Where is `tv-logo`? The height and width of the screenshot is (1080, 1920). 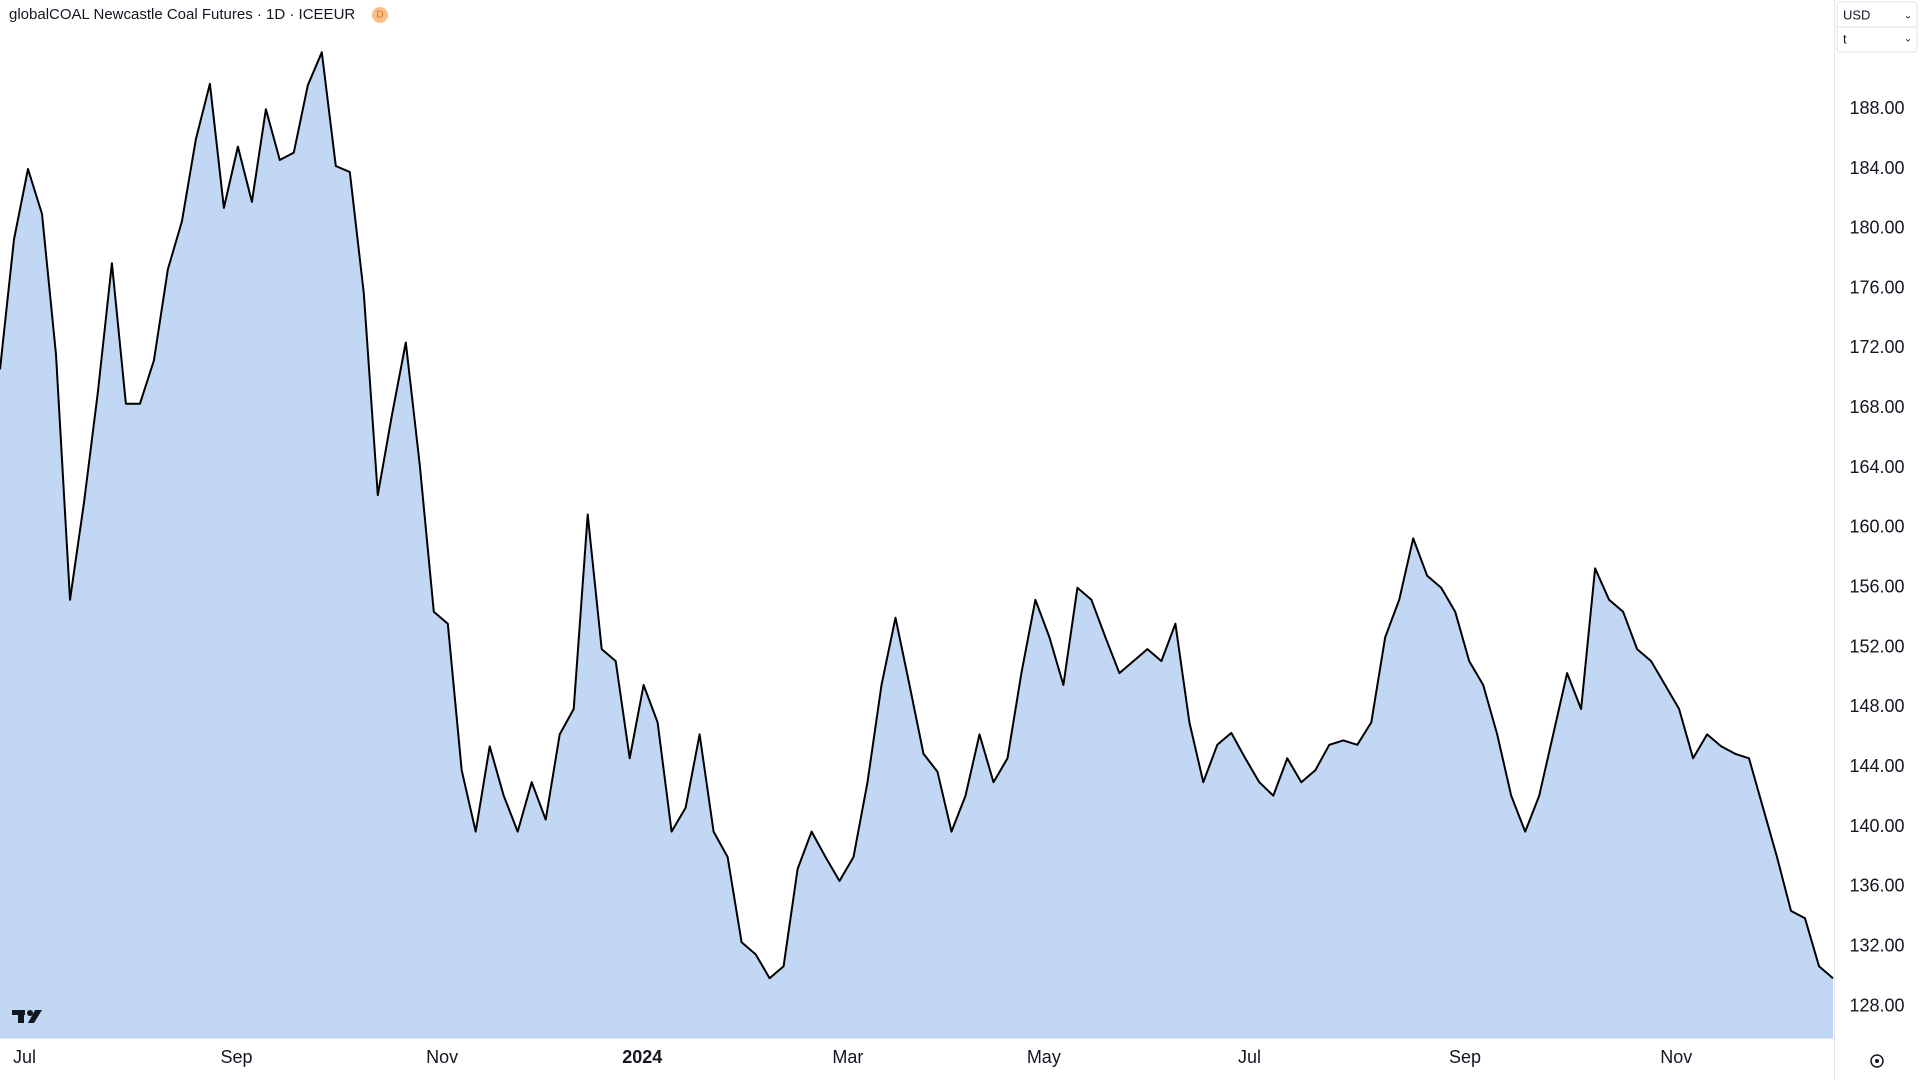 tv-logo is located at coordinates (27, 1016).